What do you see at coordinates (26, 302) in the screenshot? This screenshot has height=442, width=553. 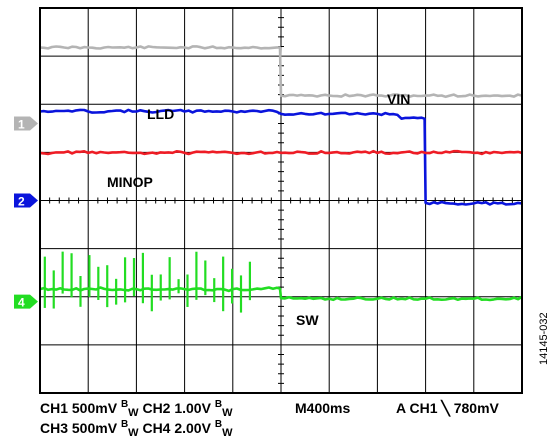 I see `channel-4-marker: 4` at bounding box center [26, 302].